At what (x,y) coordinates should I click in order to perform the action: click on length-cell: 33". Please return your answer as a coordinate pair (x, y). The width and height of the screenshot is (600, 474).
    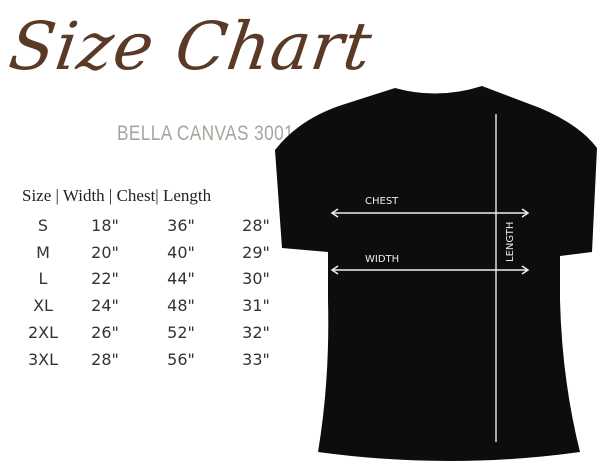
    Looking at the image, I should click on (256, 359).